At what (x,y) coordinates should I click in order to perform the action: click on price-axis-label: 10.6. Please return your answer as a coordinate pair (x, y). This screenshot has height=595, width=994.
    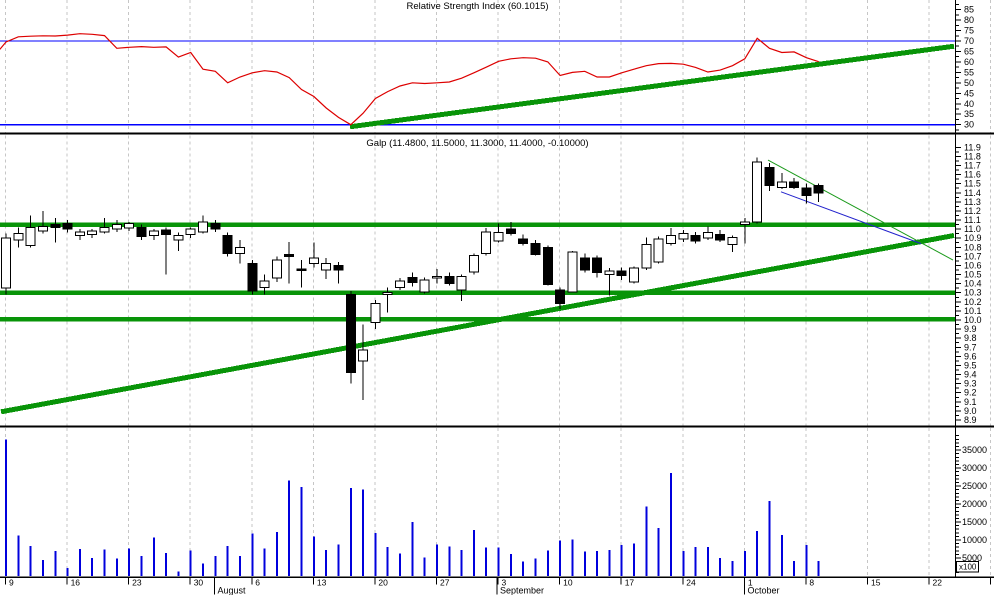
    Looking at the image, I should click on (973, 265).